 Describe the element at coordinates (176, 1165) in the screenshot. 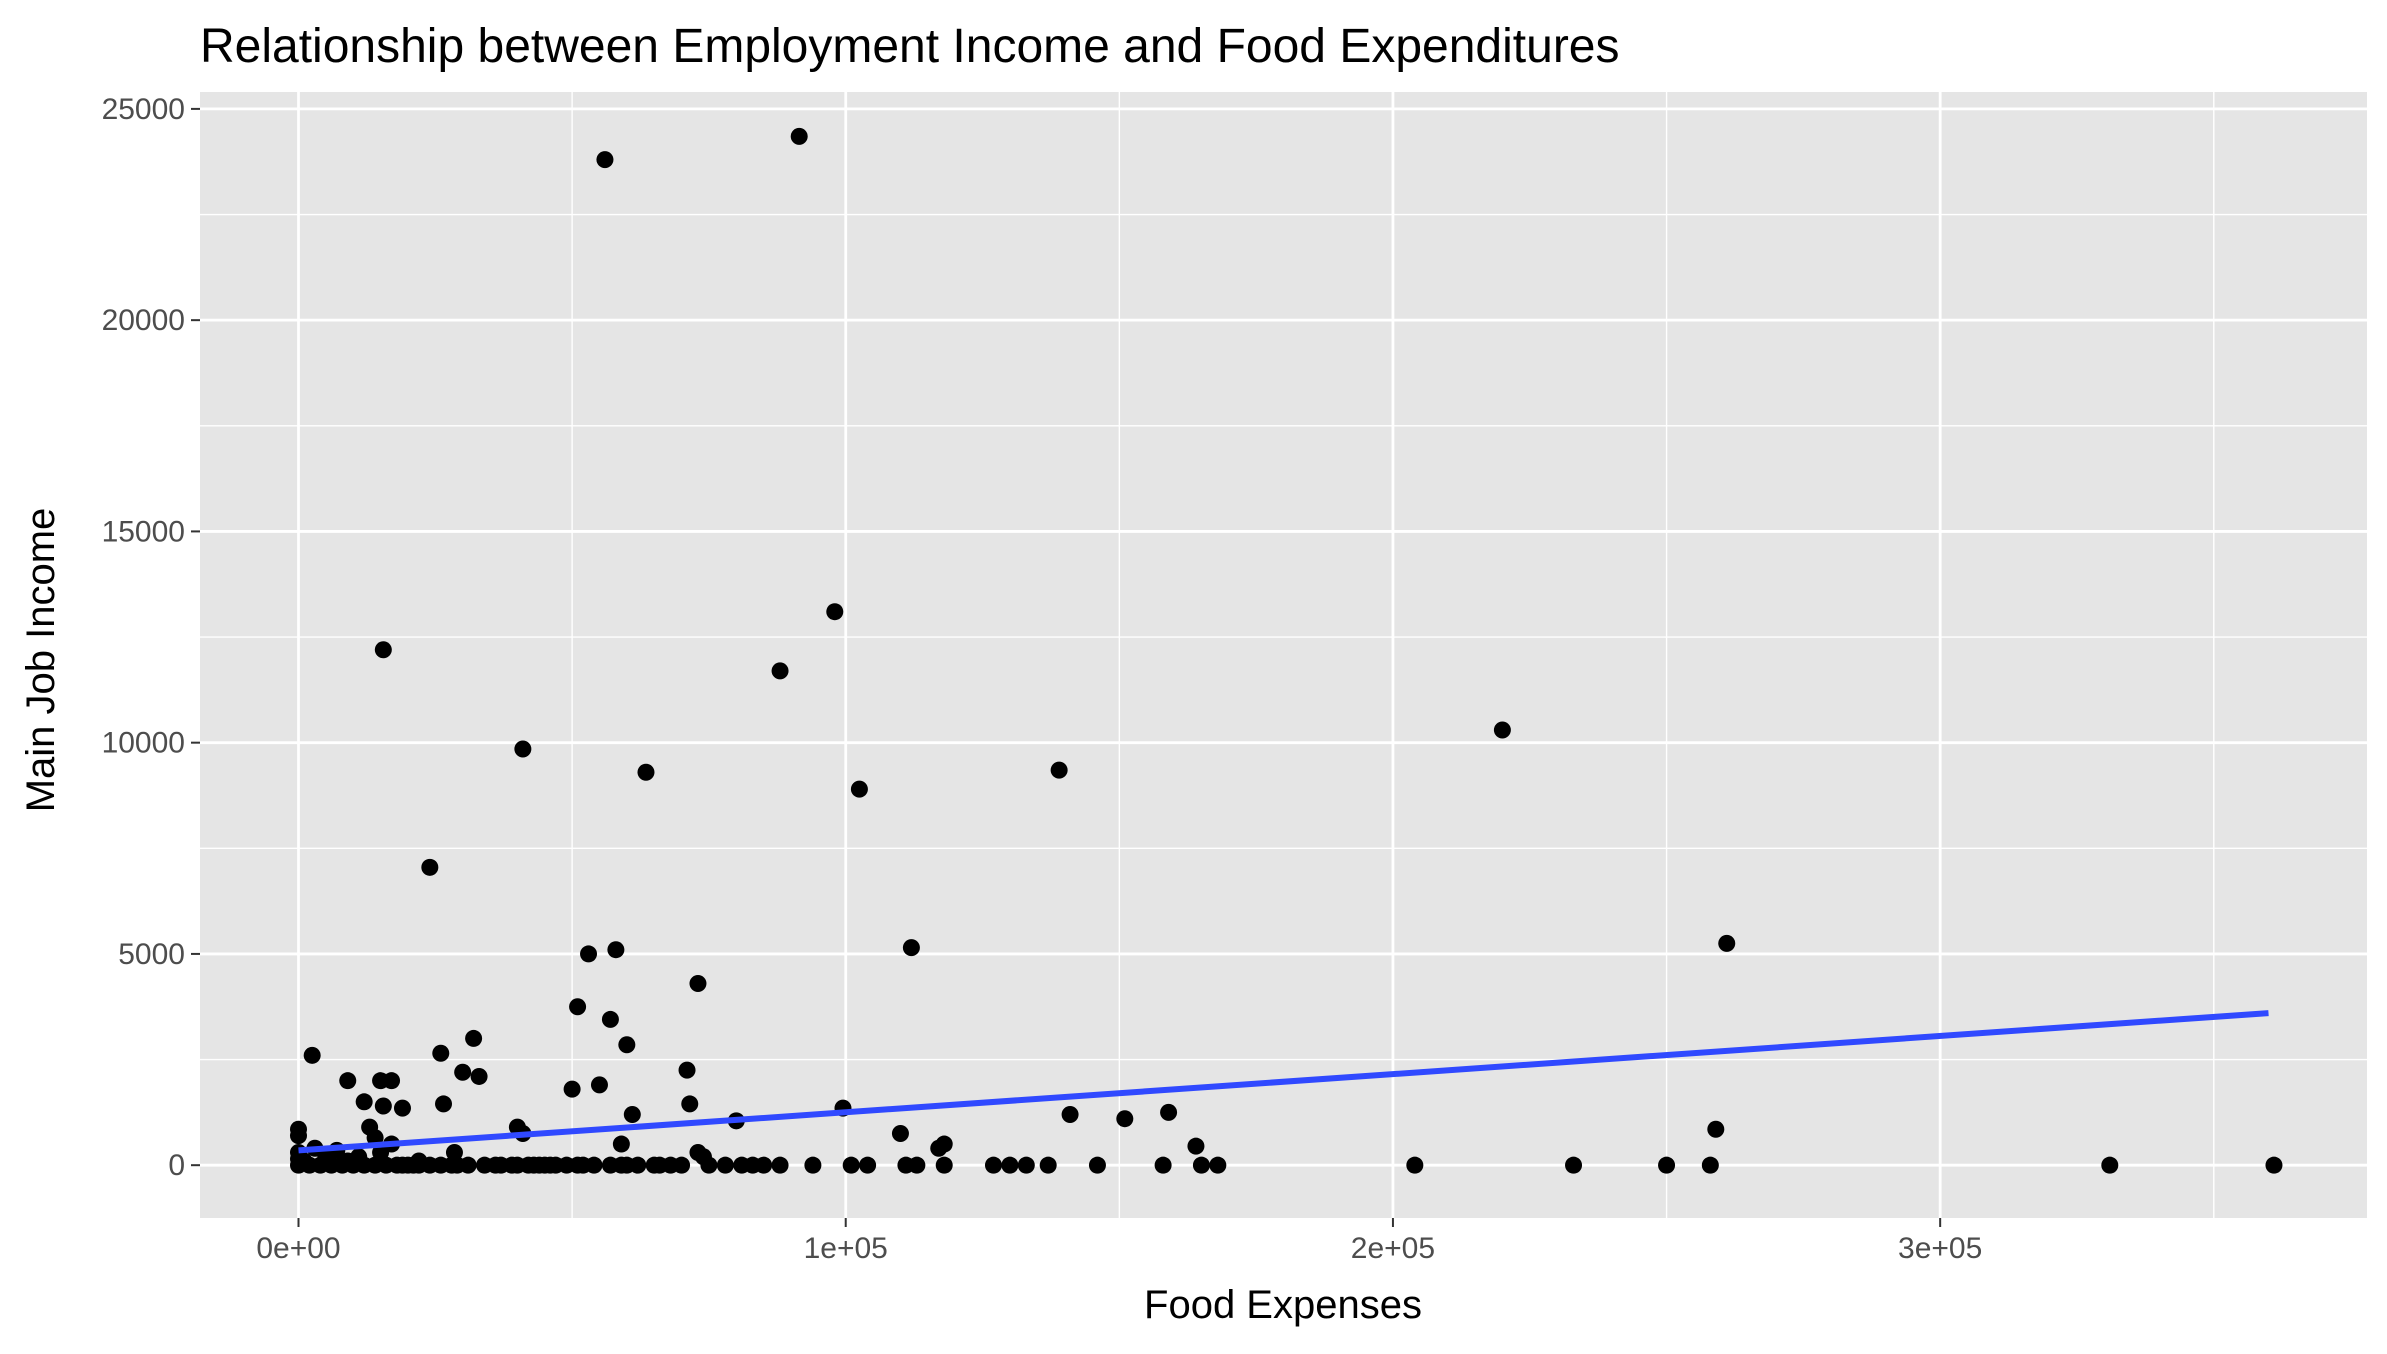

I see `y-tick-label: 0` at that location.